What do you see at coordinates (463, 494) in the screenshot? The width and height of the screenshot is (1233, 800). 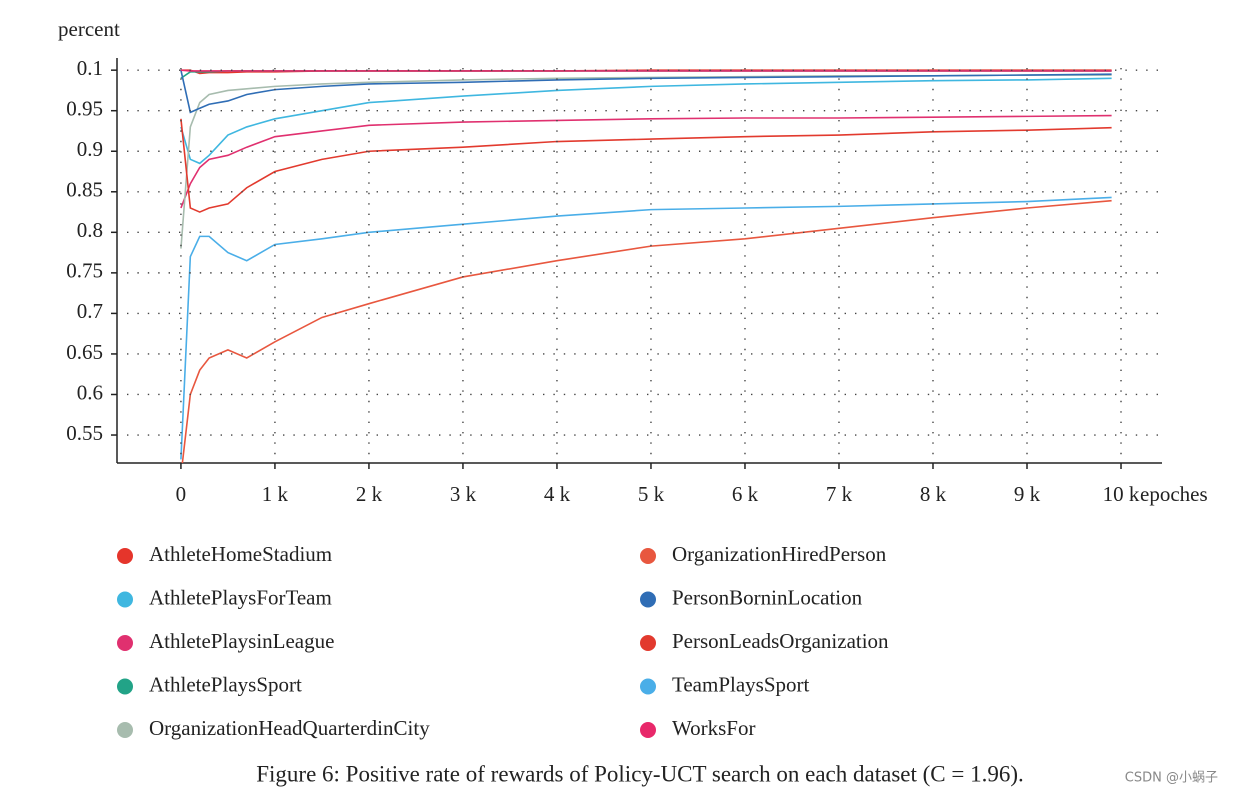 I see `x-tick-label: 3 k` at bounding box center [463, 494].